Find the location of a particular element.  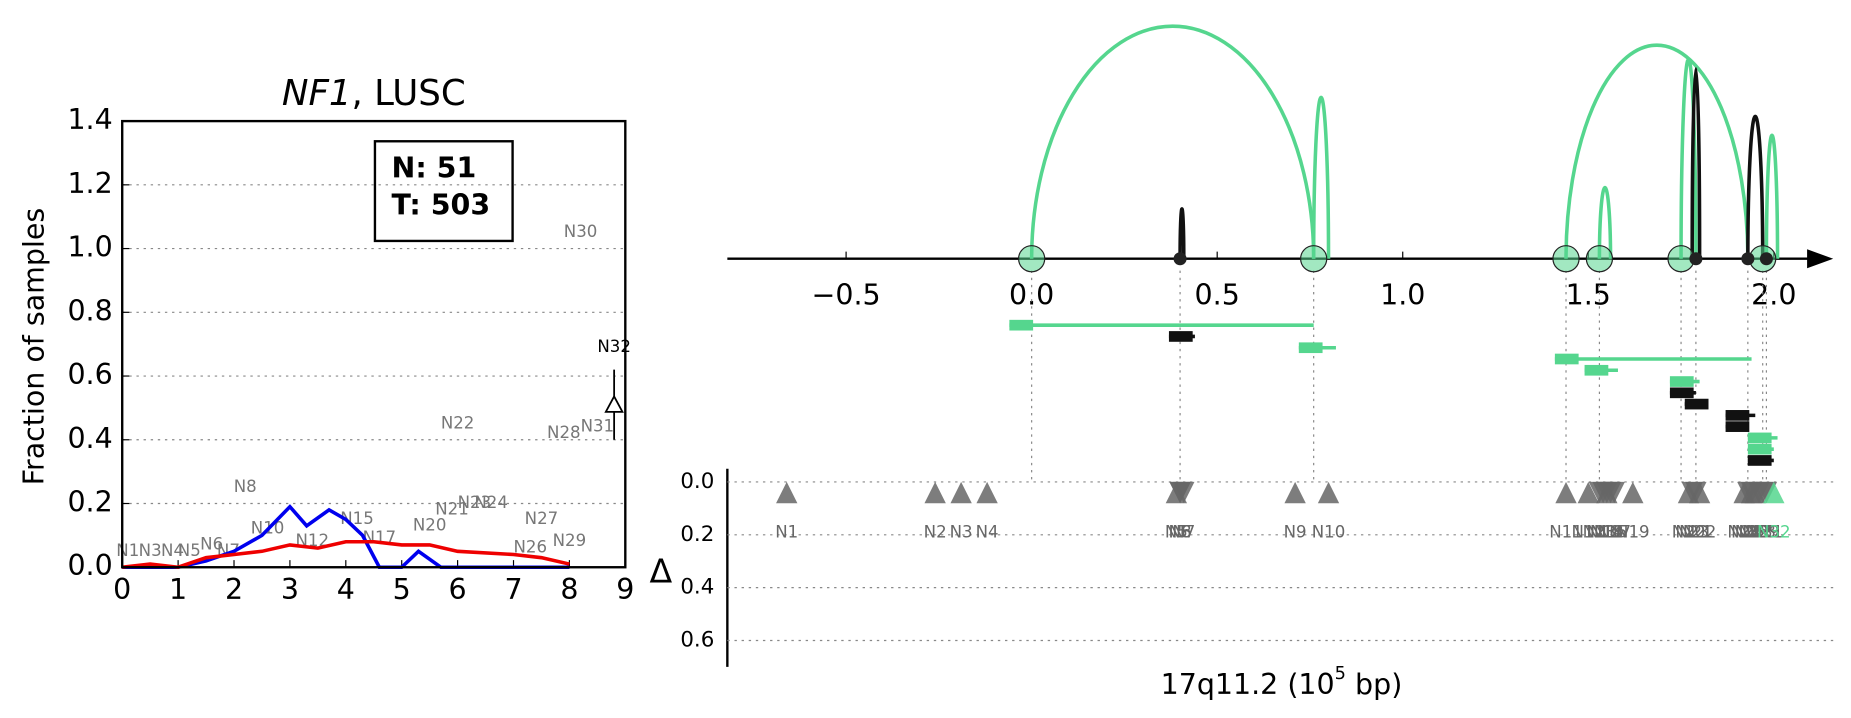

triangle-label: N30 is located at coordinates (1752, 531).